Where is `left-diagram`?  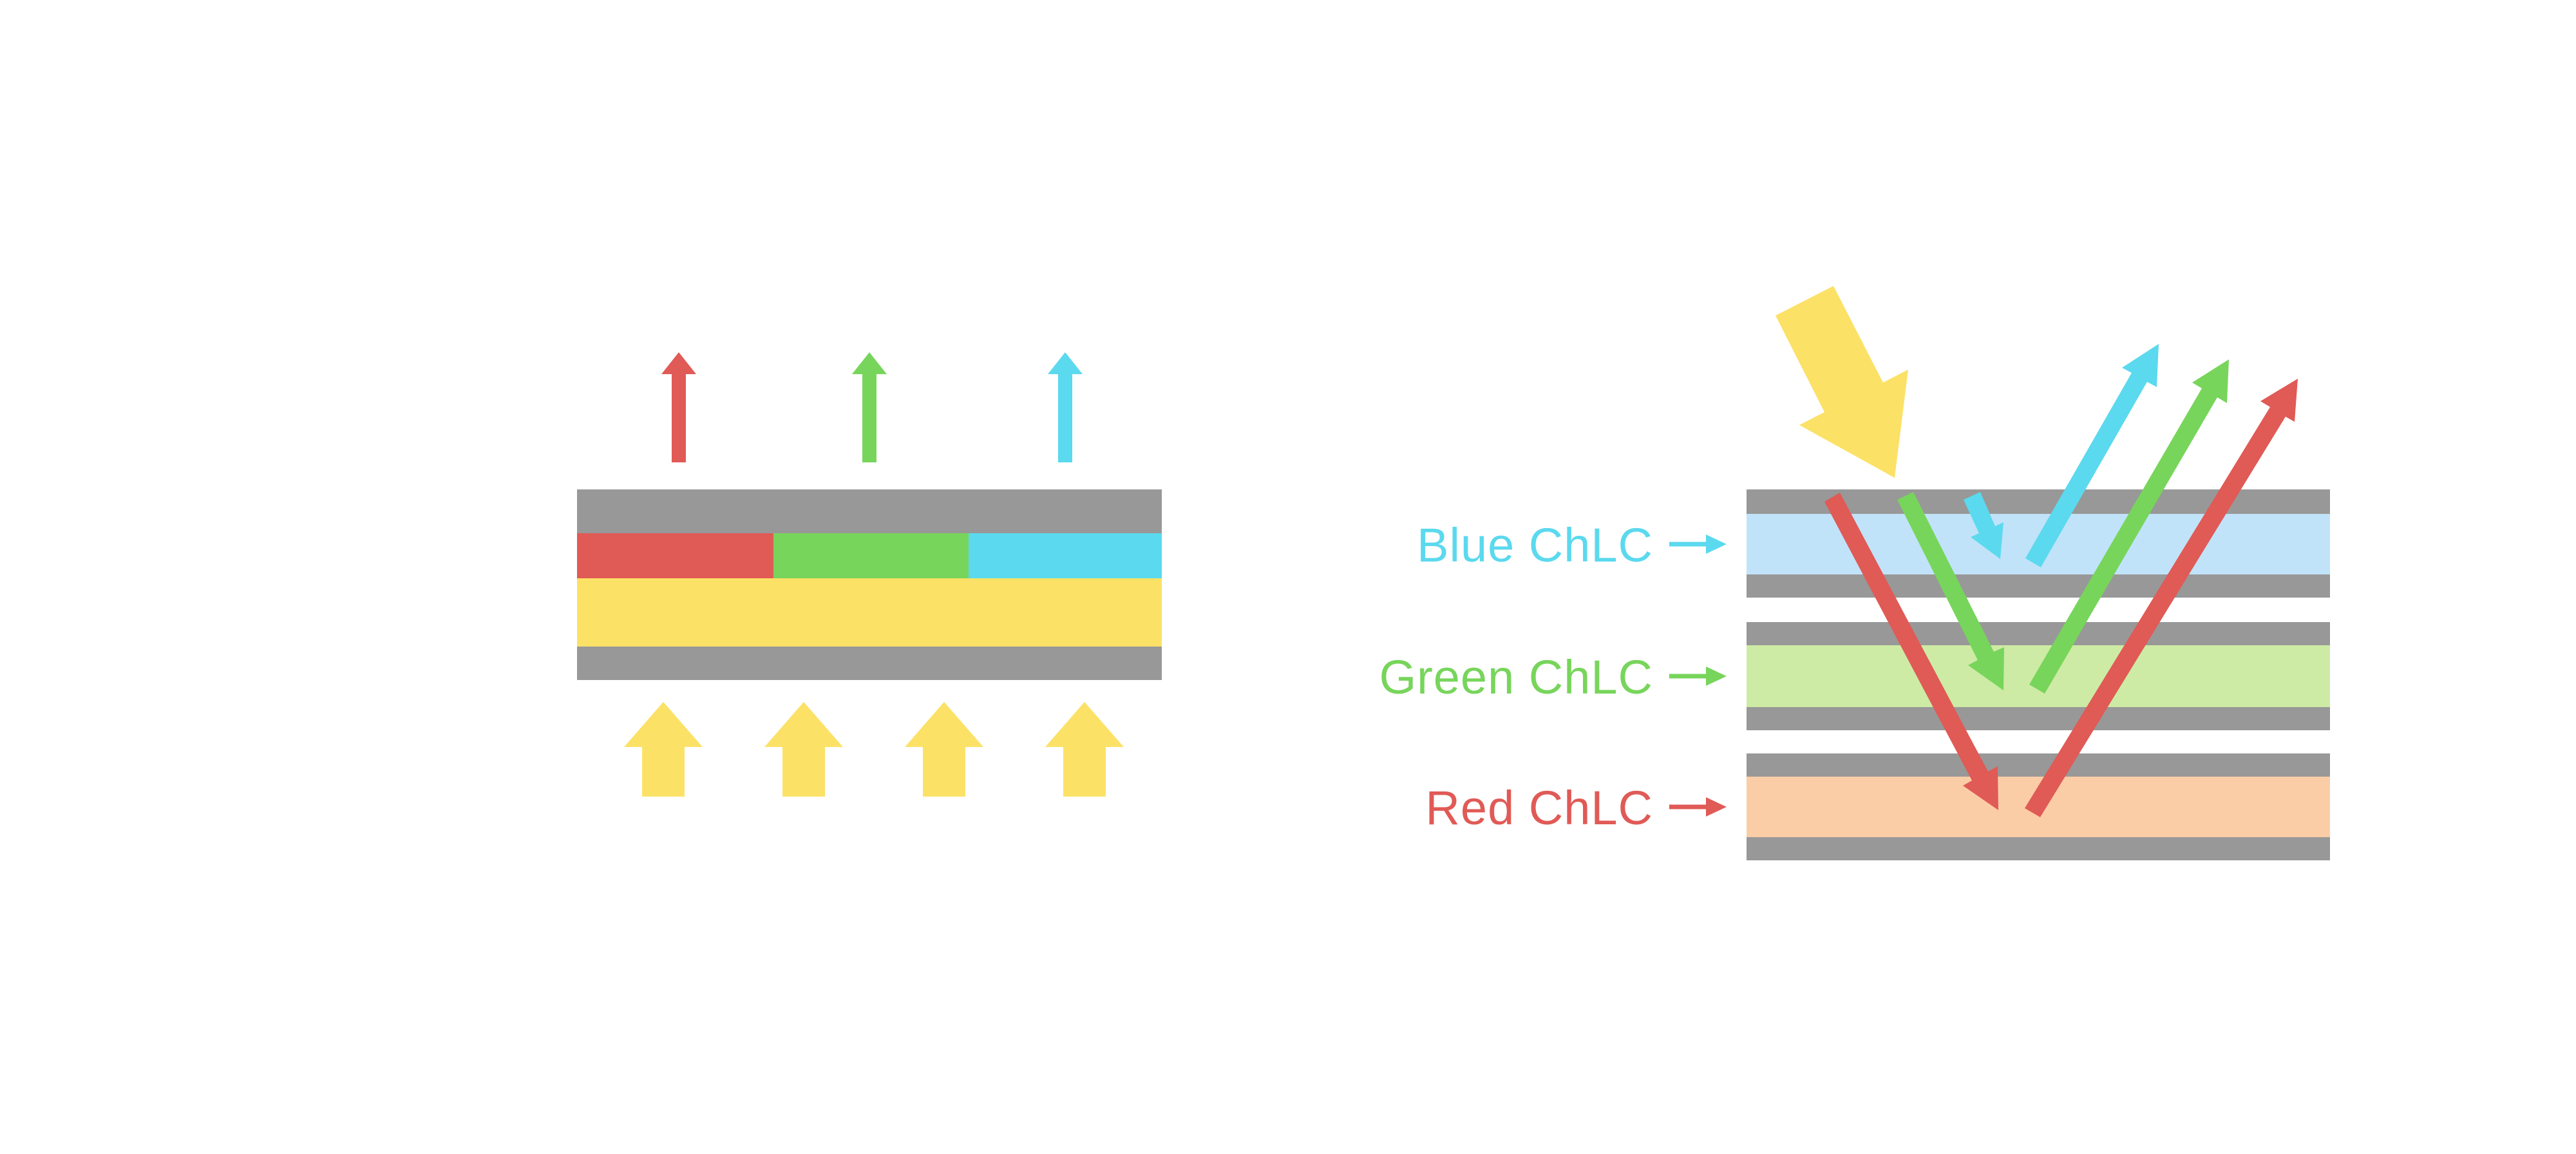 left-diagram is located at coordinates (870, 574).